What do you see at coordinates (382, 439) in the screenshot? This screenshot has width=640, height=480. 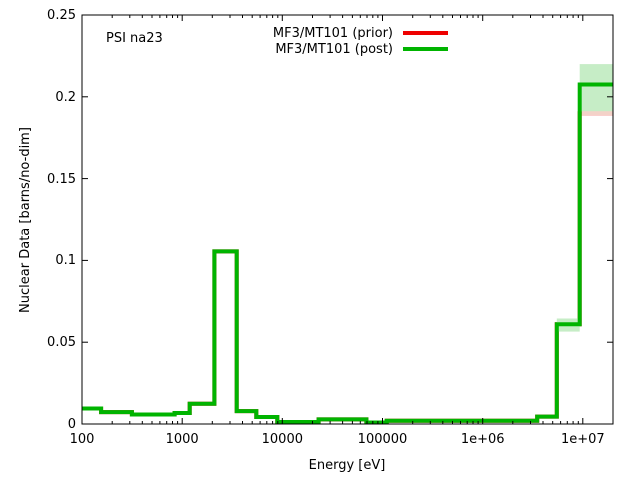 I see `x-tick-label: 100000` at bounding box center [382, 439].